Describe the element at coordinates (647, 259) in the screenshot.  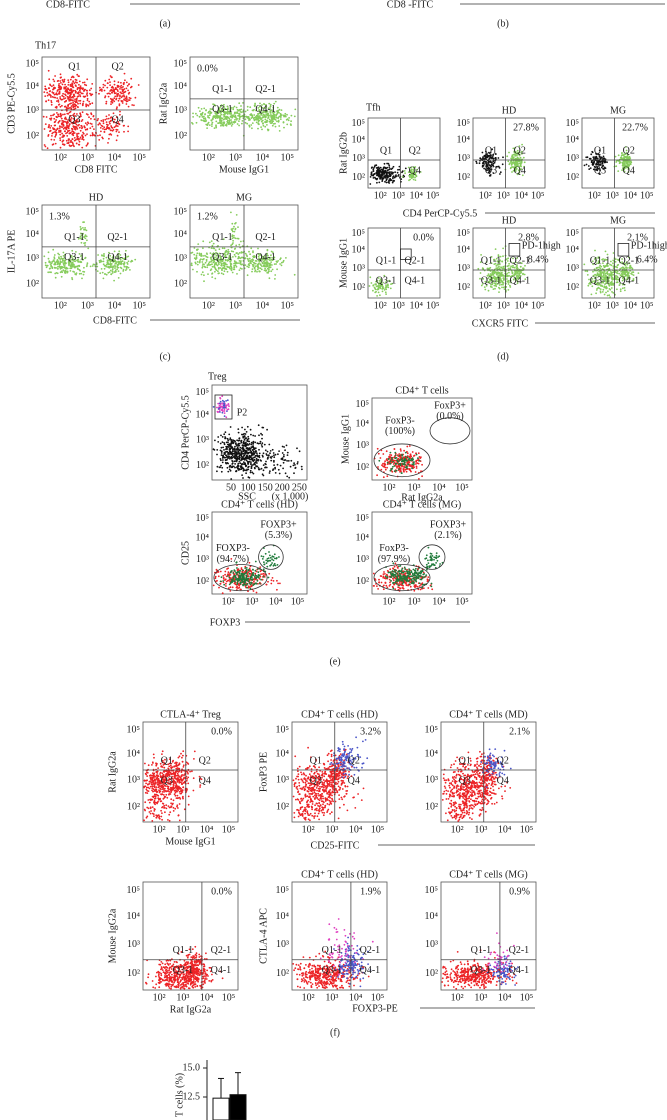
I see `gate-percent: 6.4%` at that location.